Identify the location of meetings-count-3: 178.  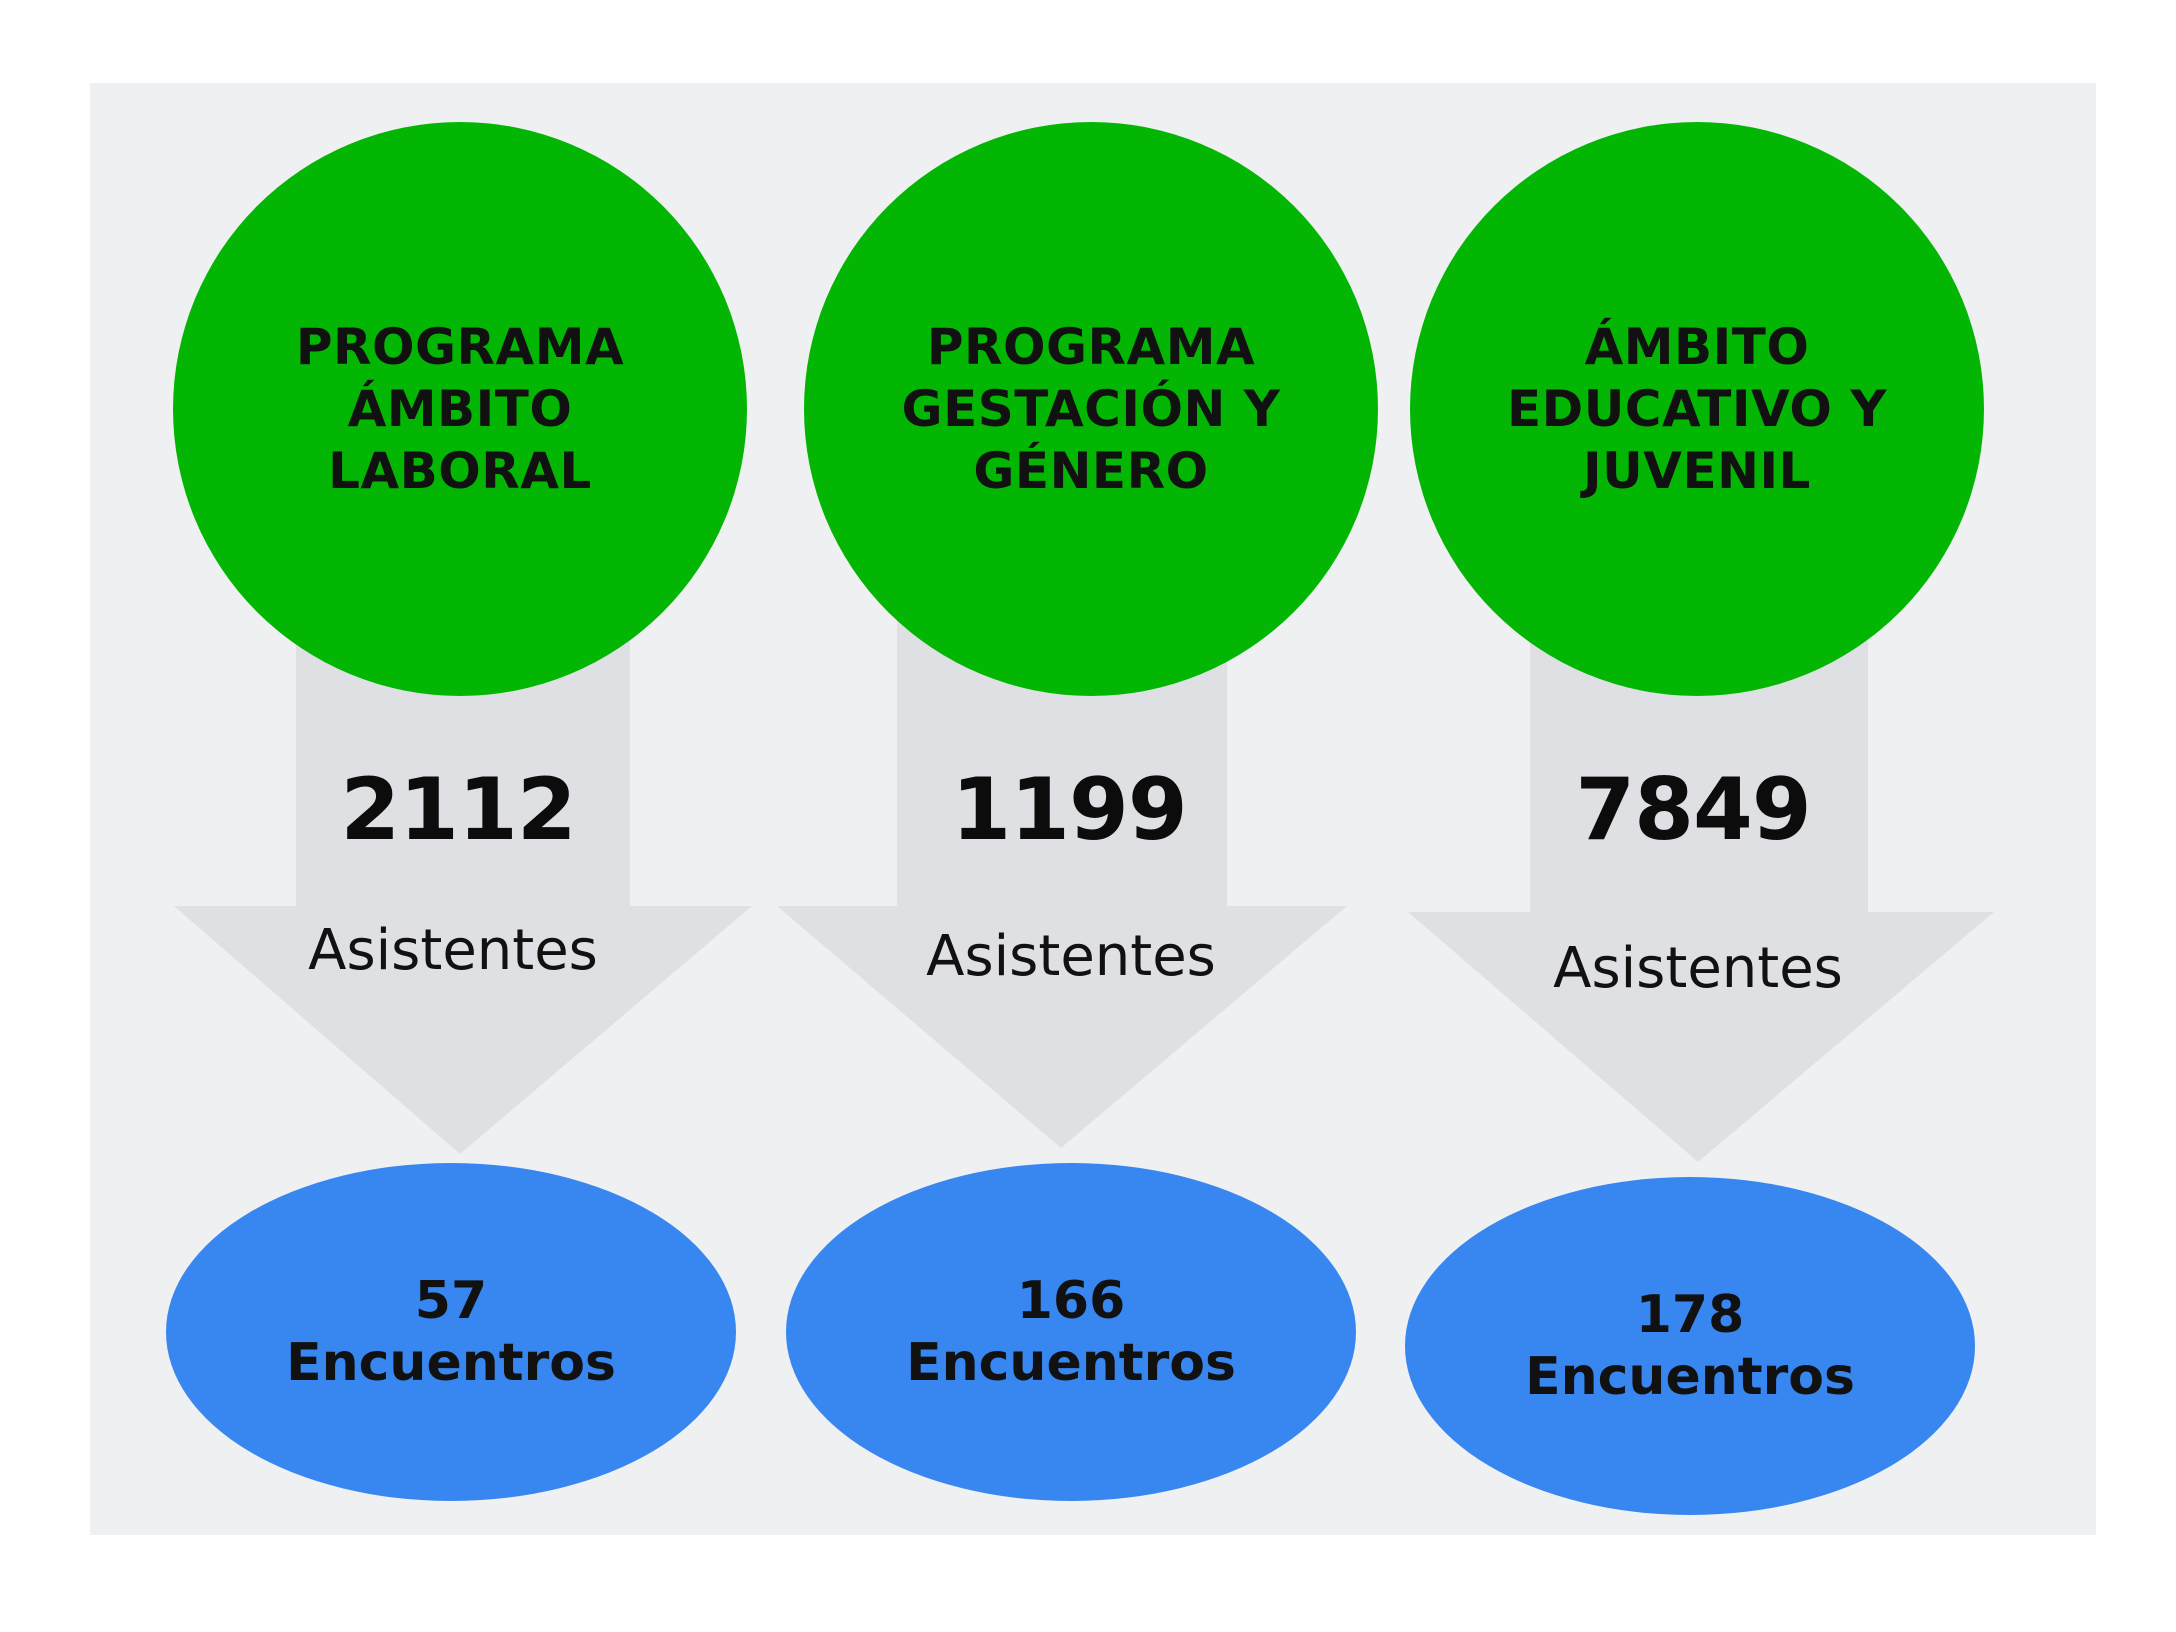
(1690, 1315).